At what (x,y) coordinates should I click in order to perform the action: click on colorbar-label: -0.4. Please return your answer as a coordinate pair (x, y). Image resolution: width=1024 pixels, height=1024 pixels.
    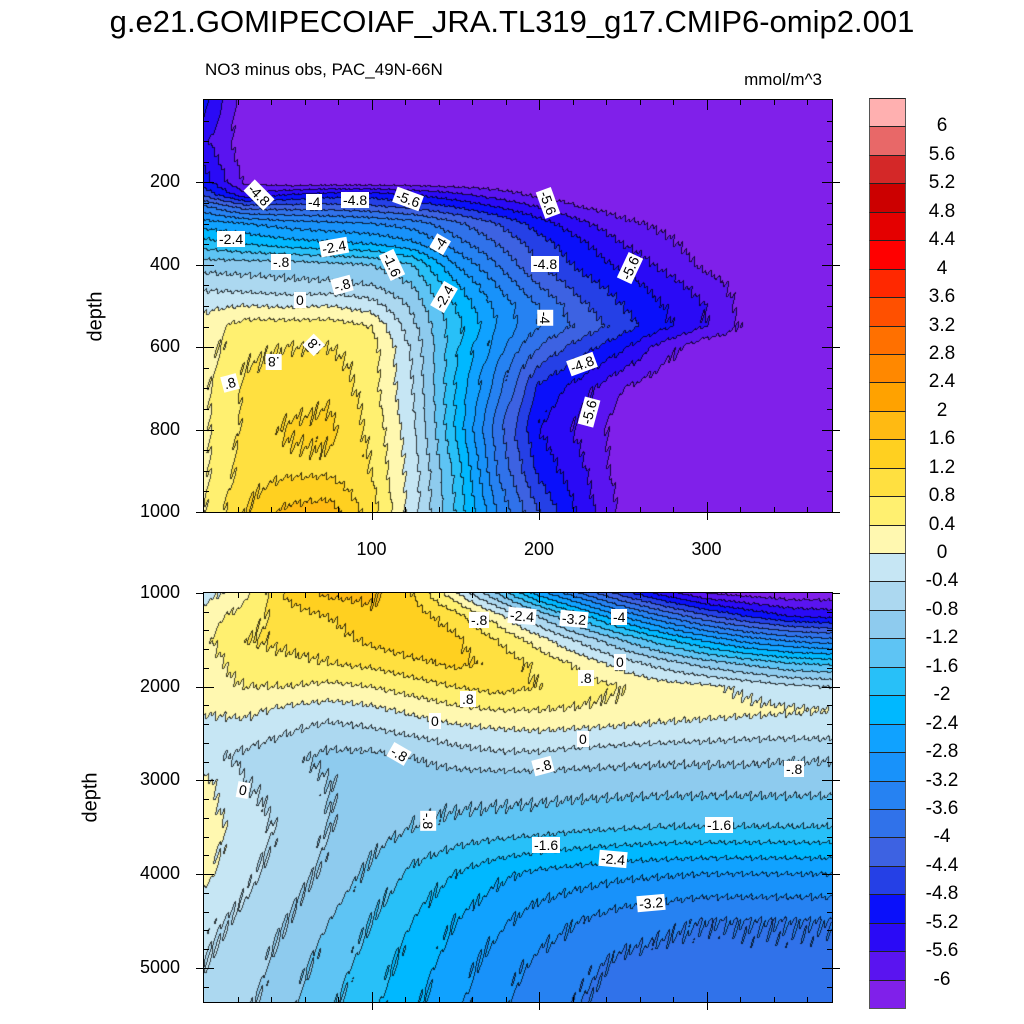
    Looking at the image, I should click on (942, 581).